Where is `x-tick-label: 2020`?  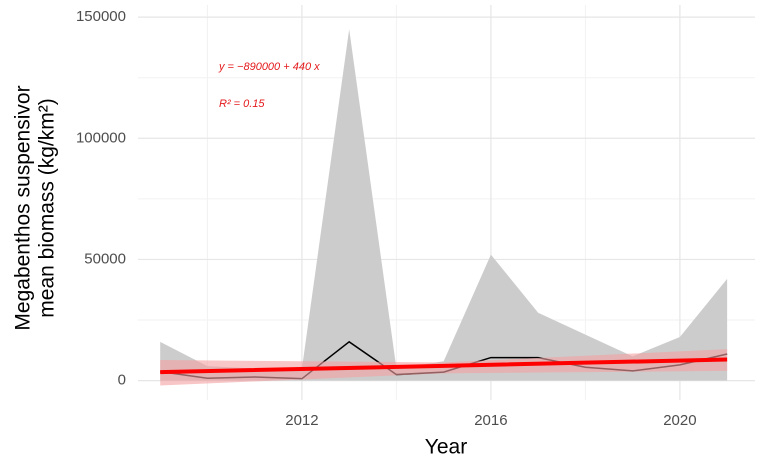
x-tick-label: 2020 is located at coordinates (679, 420).